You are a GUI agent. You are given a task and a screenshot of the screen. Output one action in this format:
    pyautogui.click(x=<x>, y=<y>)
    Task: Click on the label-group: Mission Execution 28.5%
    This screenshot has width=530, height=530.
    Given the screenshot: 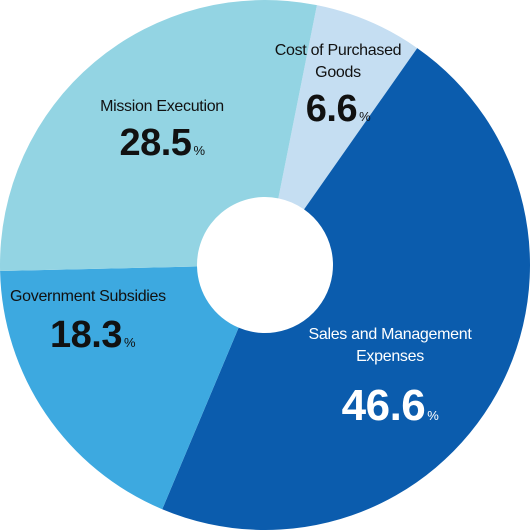 What is the action you would take?
    pyautogui.click(x=162, y=134)
    